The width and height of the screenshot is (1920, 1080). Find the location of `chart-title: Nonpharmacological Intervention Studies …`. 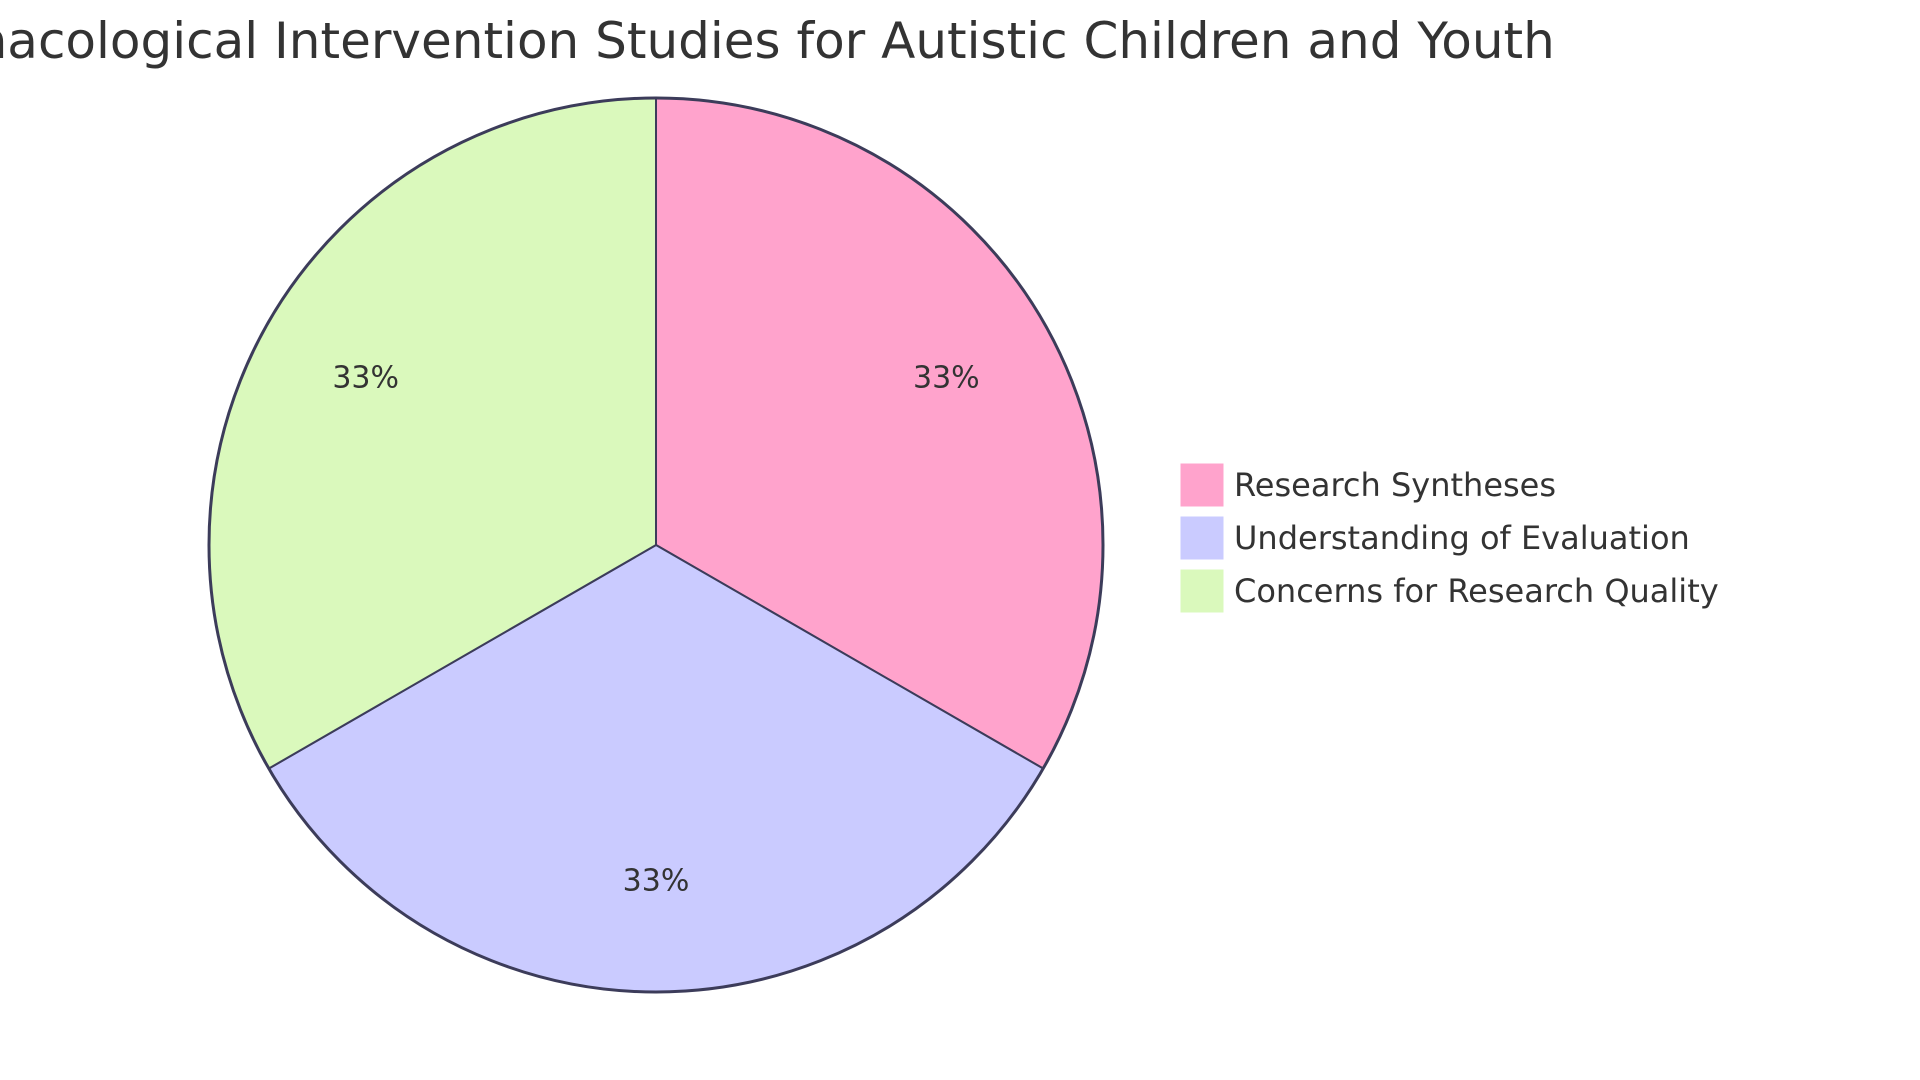

chart-title: Nonpharmacological Intervention Studies … is located at coordinates (777, 41).